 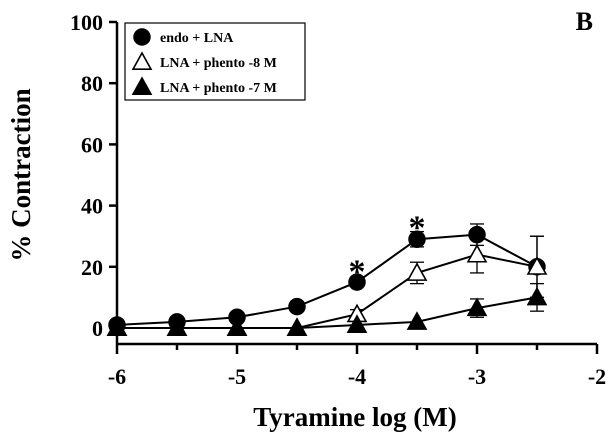 I want to click on annotations: **, so click(x=387, y=249).